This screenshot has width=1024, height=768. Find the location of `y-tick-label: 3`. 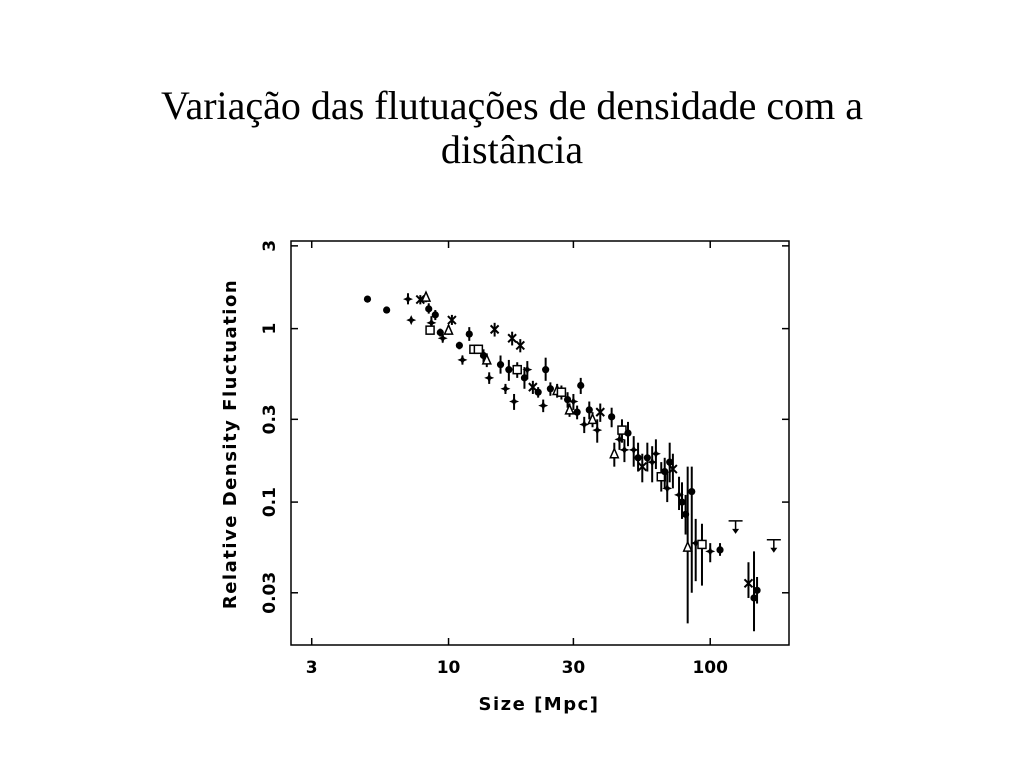

y-tick-label: 3 is located at coordinates (270, 246).